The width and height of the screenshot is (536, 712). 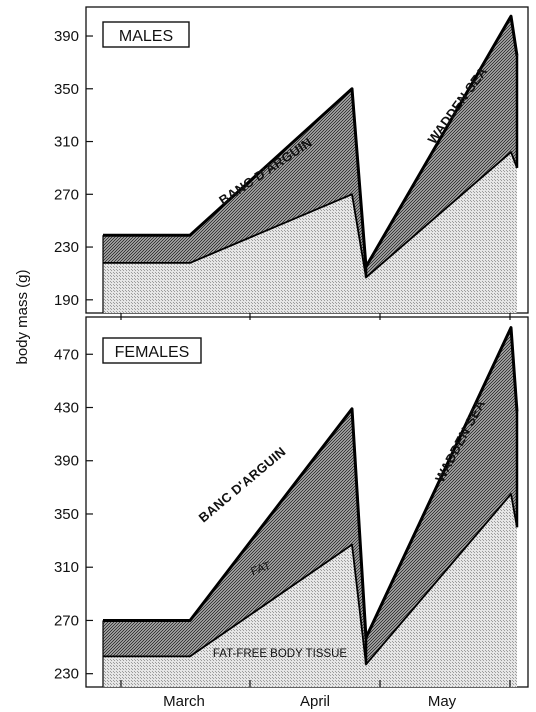 I want to click on males-label: MALES, so click(x=146, y=36).